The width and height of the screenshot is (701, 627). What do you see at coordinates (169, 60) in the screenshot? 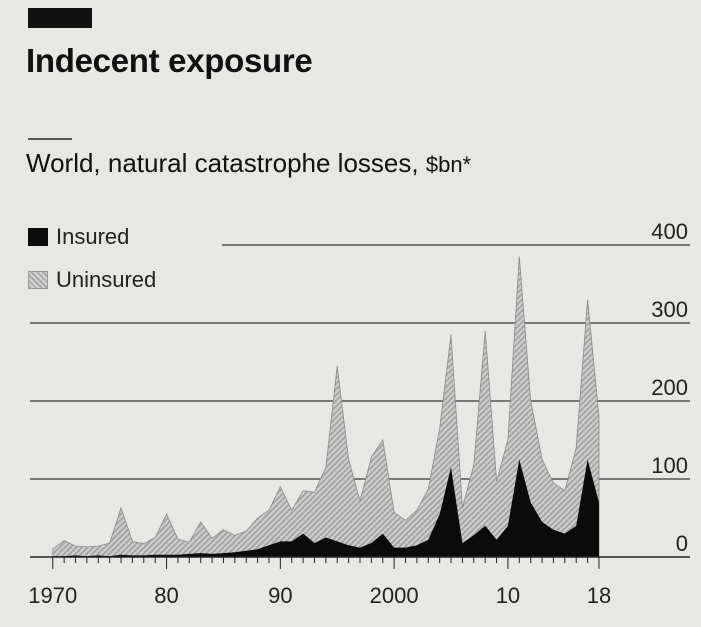
I see `chart-title: Indecent exposure` at bounding box center [169, 60].